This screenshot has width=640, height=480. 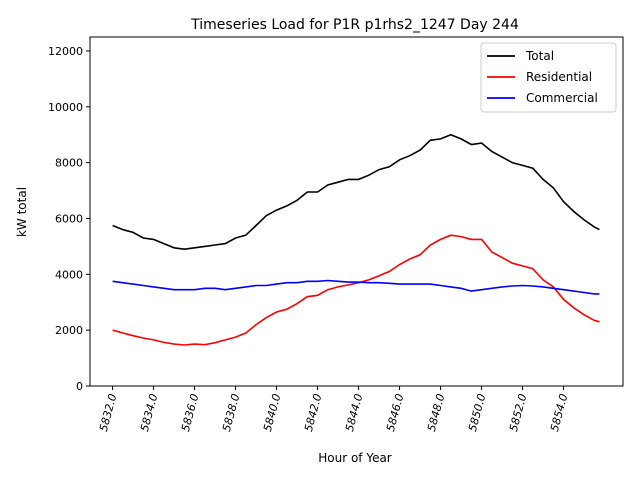 What do you see at coordinates (65, 107) in the screenshot?
I see `y-tick-label: 10000` at bounding box center [65, 107].